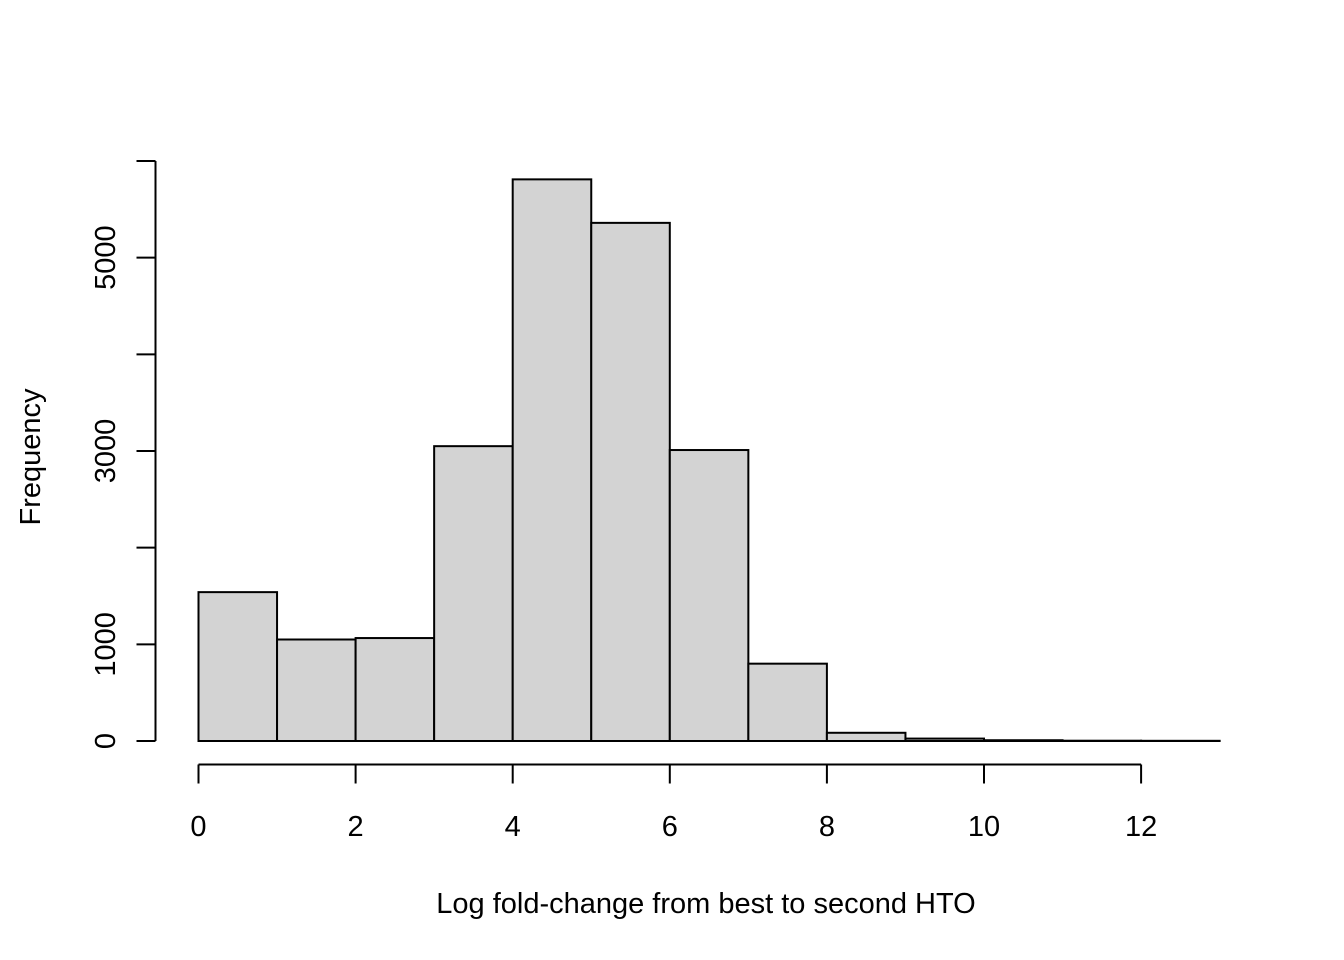 This screenshot has height=960, width=1344. Describe the element at coordinates (31, 457) in the screenshot. I see `y-axis-title: Frequency` at that location.